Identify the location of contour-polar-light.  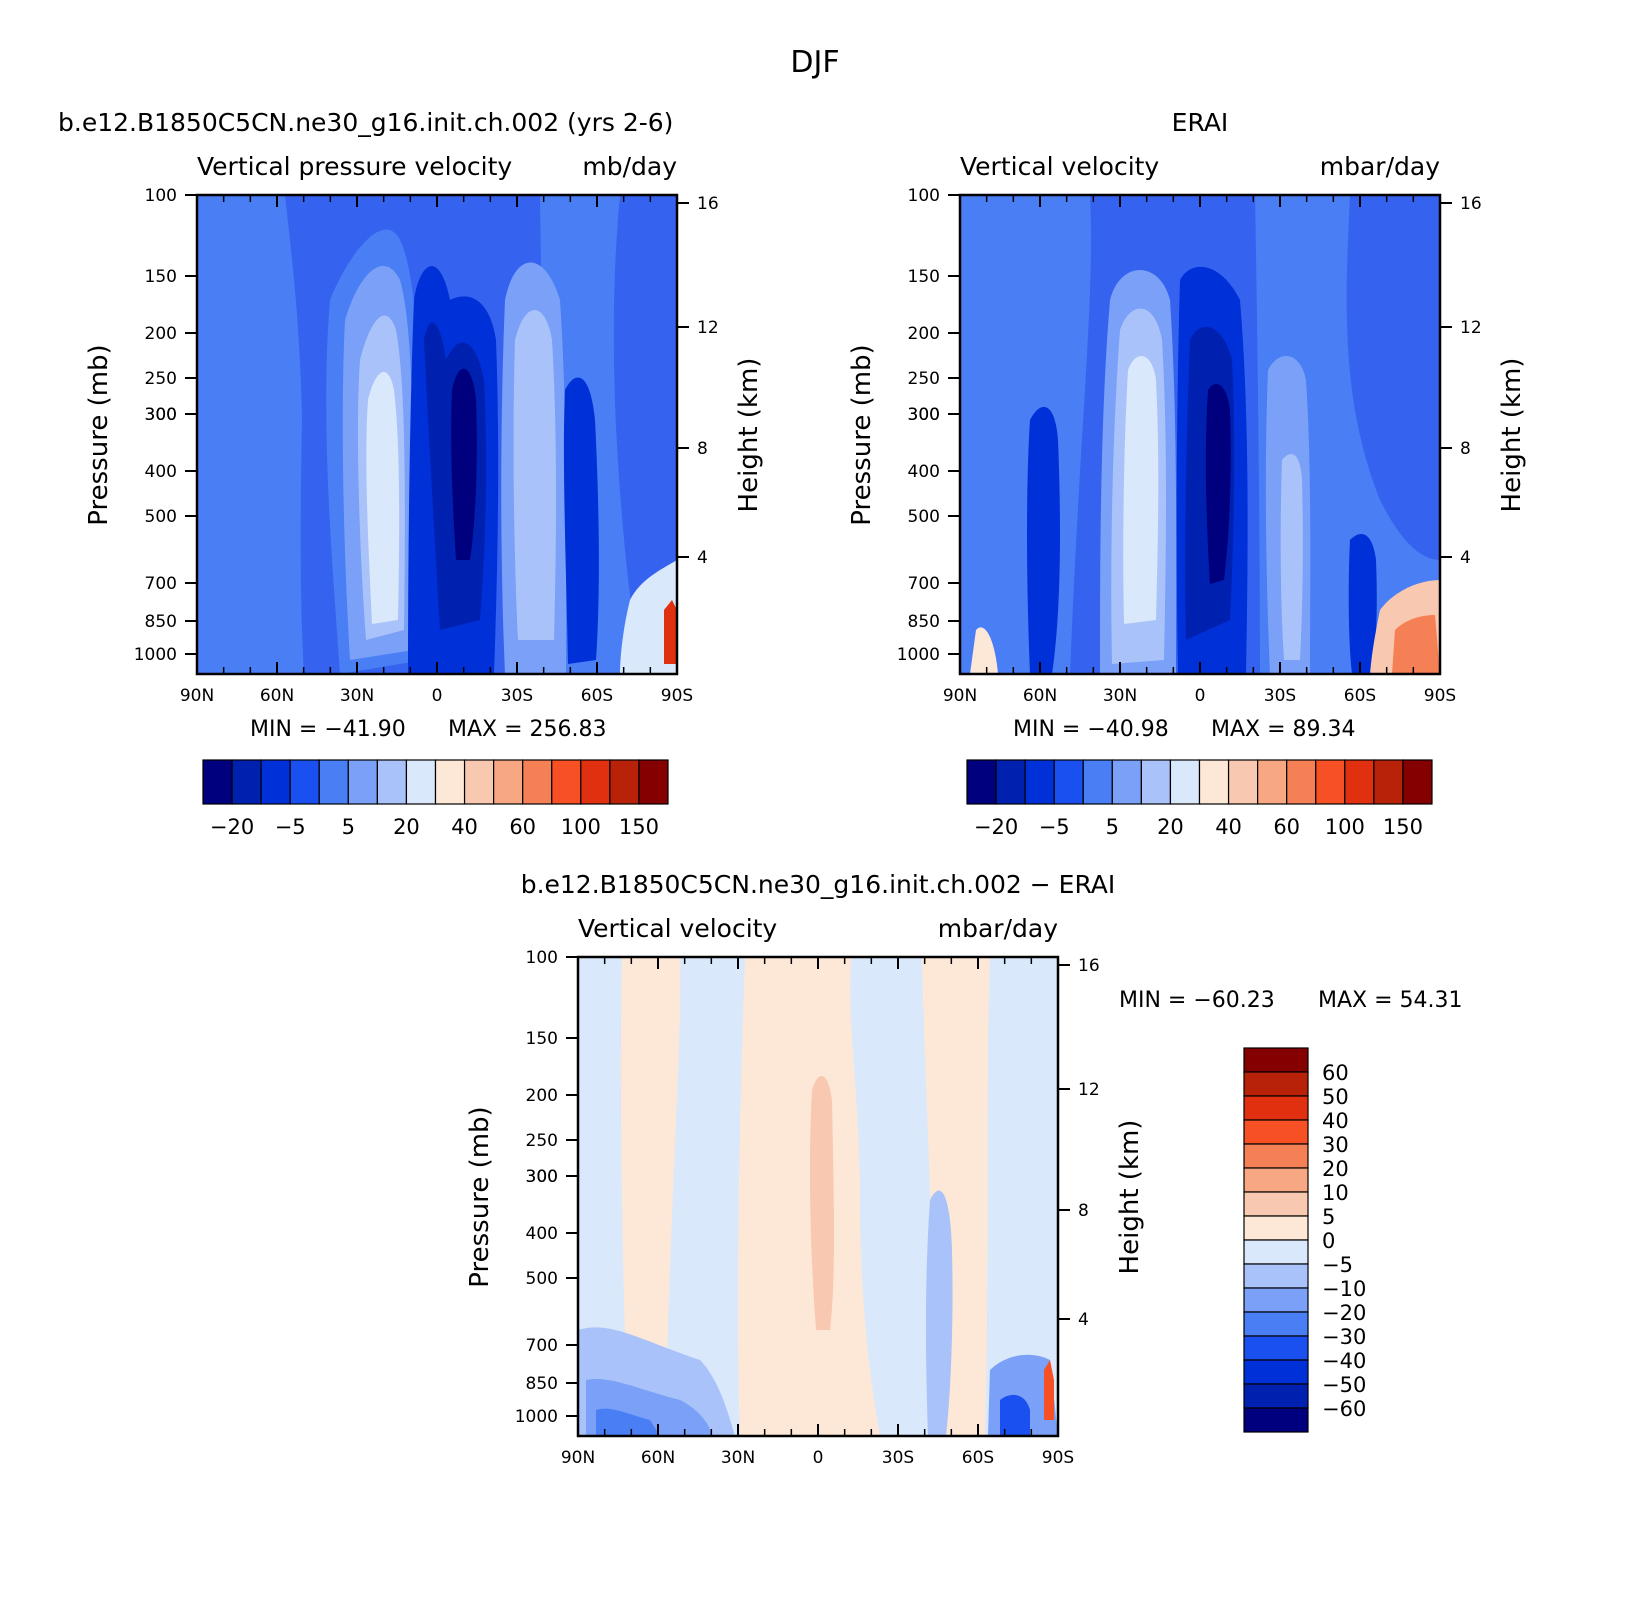
(648, 617).